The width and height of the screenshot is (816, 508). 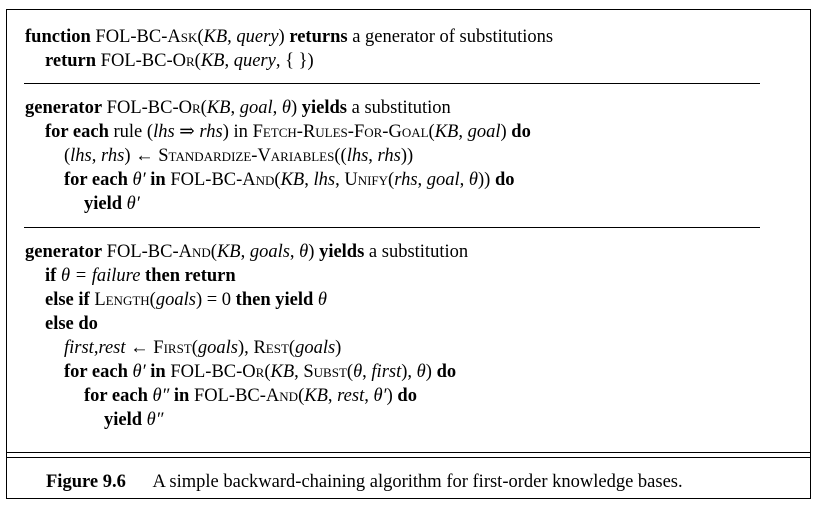 What do you see at coordinates (269, 252) in the screenshot?
I see `arg-goals: goals` at bounding box center [269, 252].